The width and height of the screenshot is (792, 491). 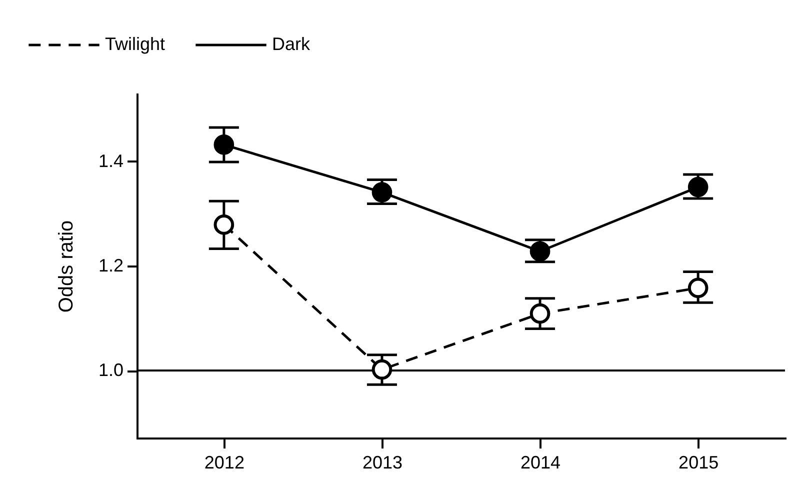 I want to click on y-tick-label: 1.0, so click(x=111, y=370).